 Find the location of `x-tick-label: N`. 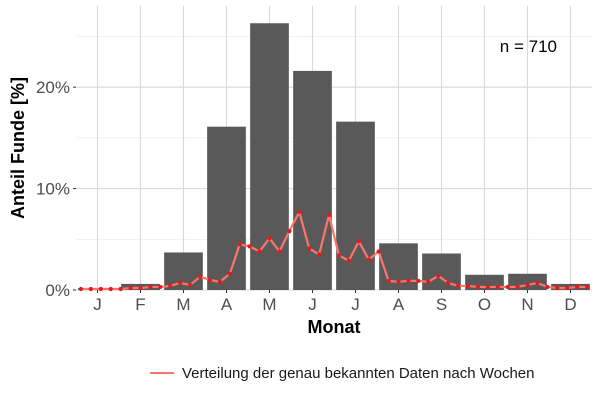

x-tick-label: N is located at coordinates (527, 304).